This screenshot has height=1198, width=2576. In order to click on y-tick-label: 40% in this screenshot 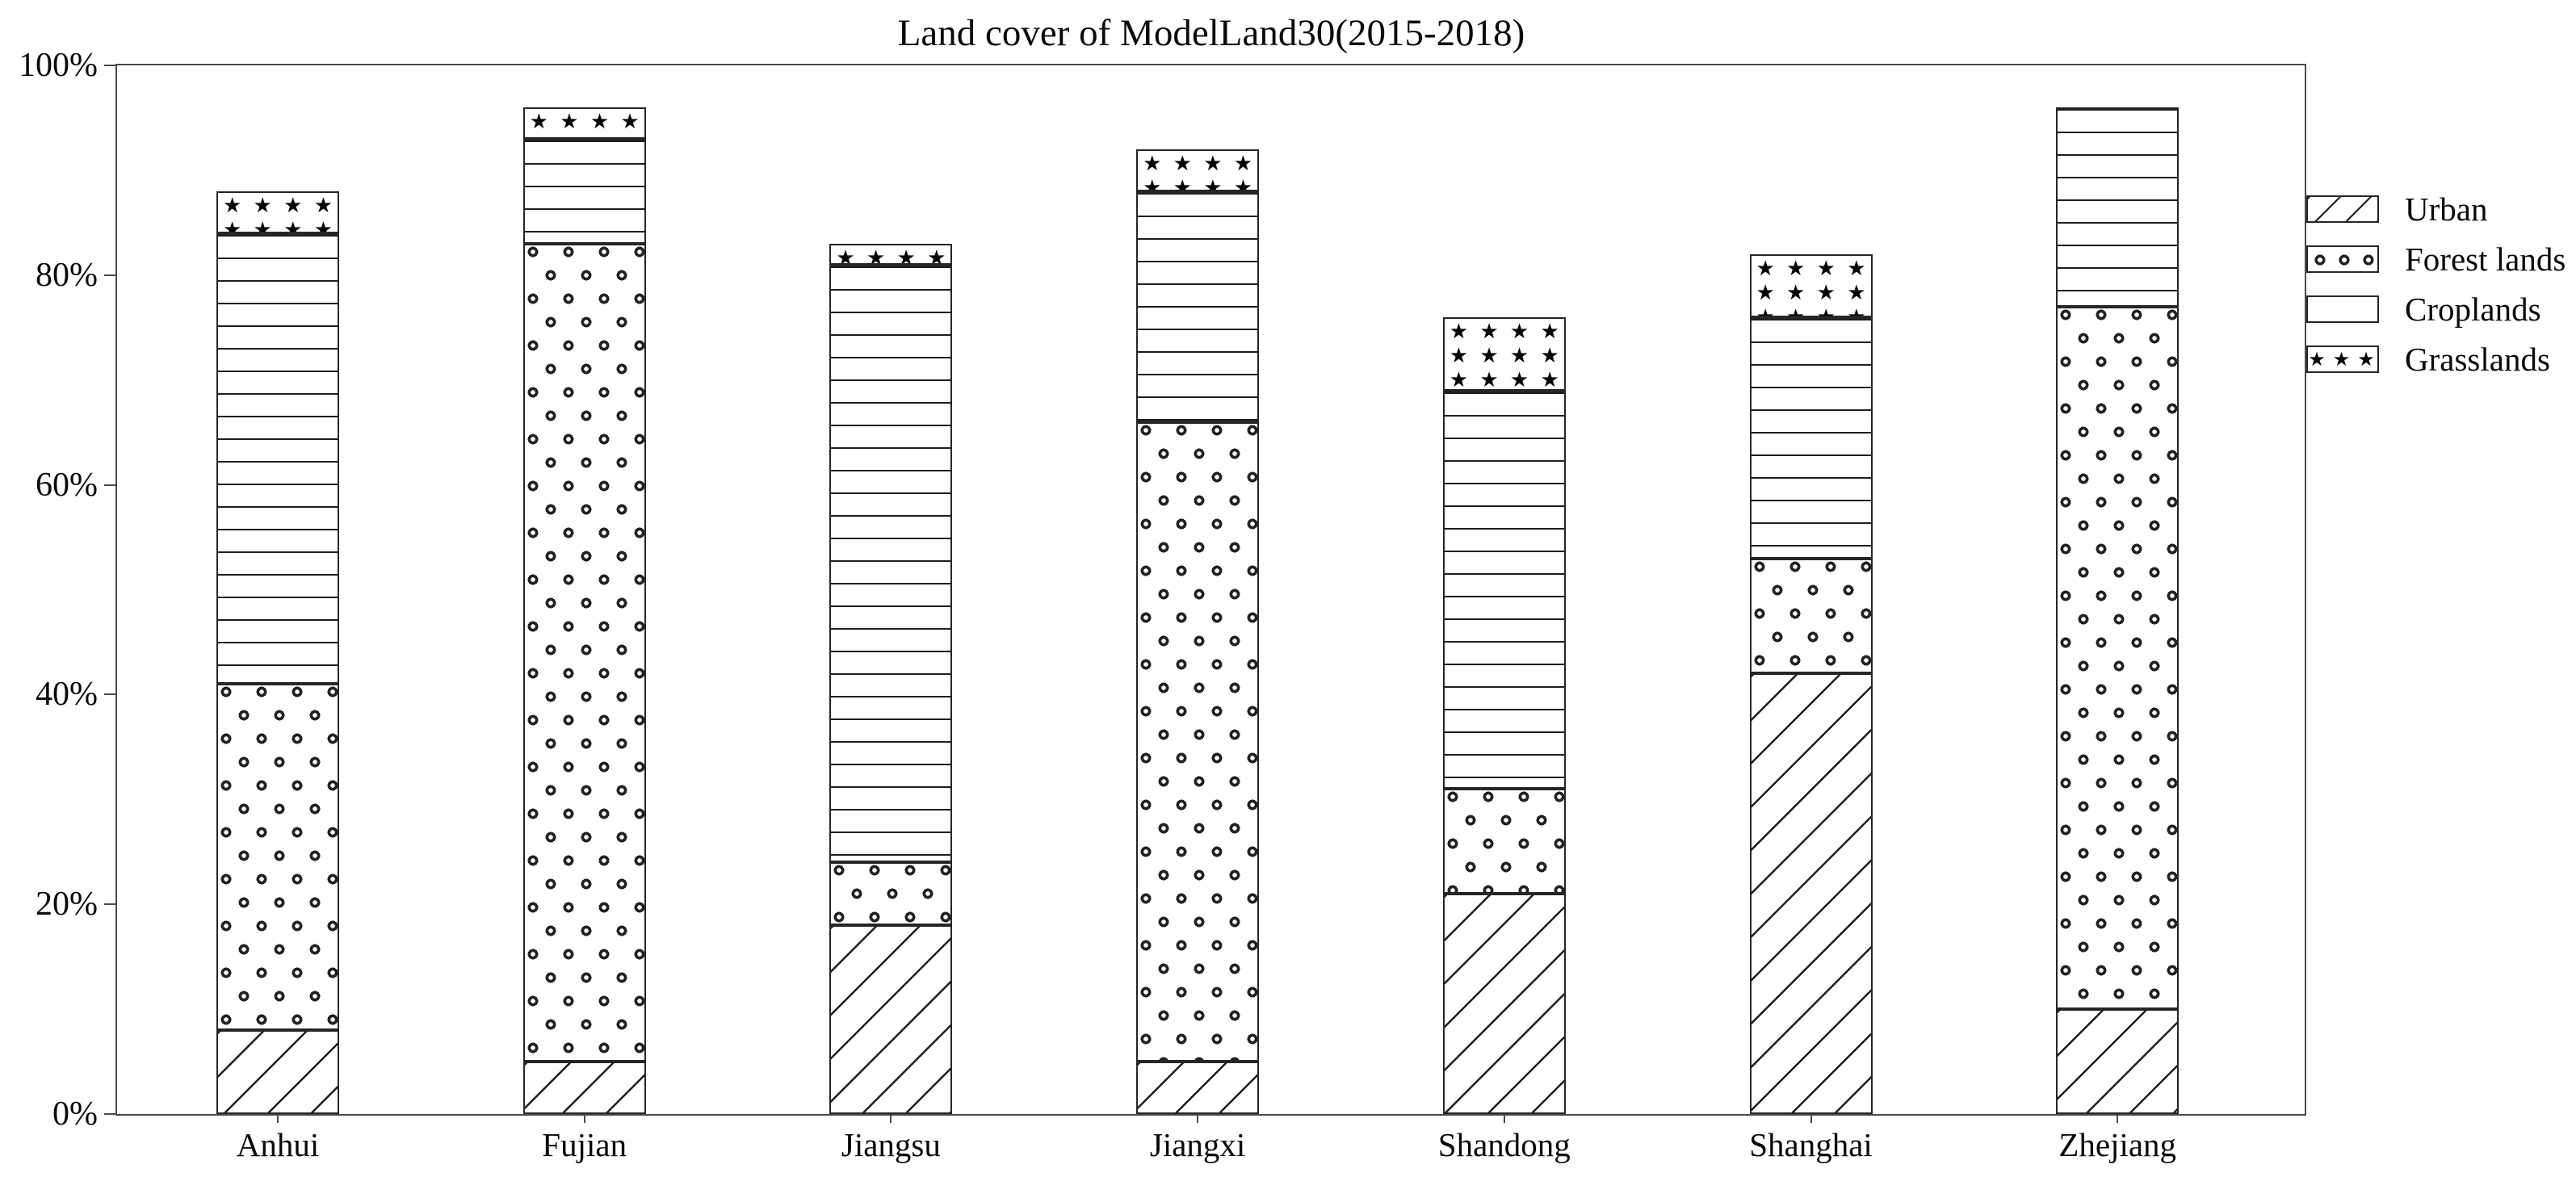, I will do `click(67, 695)`.